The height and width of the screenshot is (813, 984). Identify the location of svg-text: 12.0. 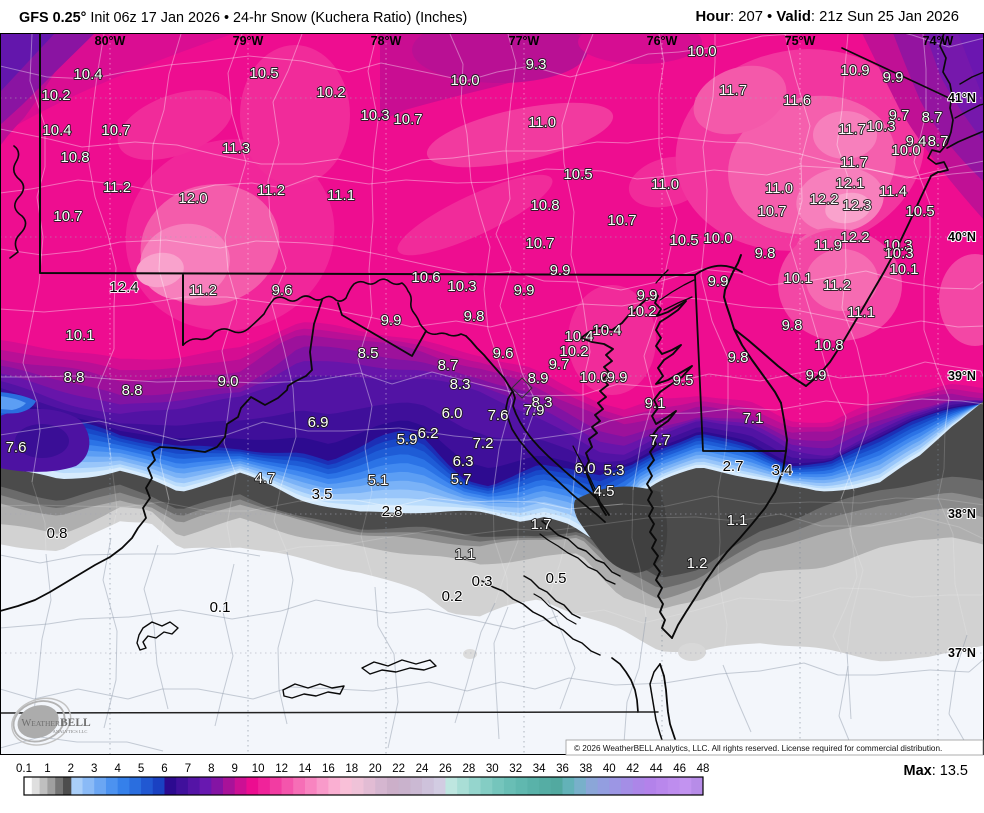
(192, 198).